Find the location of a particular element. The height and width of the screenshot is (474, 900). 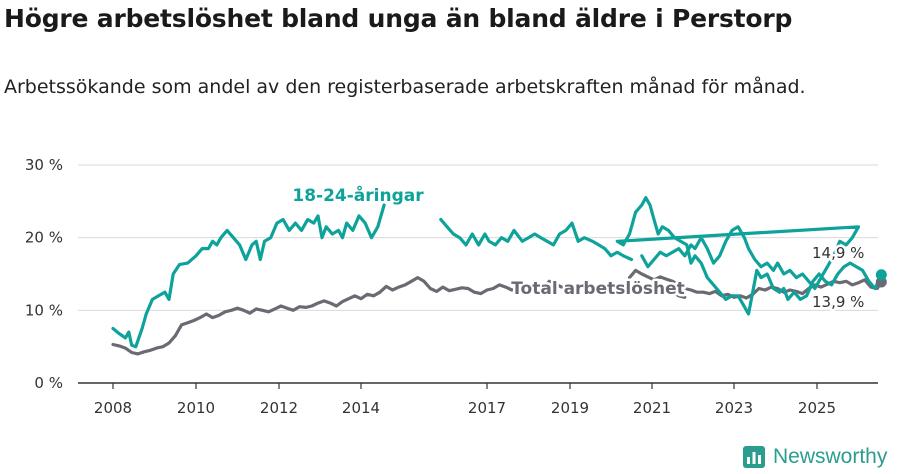

newsworthy-logo: Newsworthy is located at coordinates (814, 457).